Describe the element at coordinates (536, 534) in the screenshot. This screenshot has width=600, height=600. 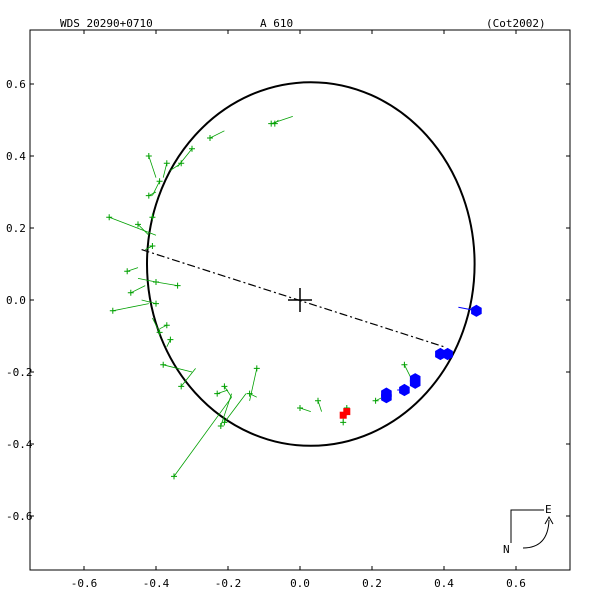
I see `rotation-arrow-icon` at that location.